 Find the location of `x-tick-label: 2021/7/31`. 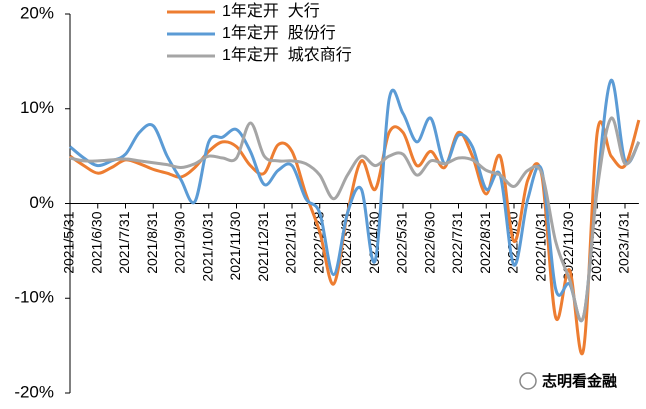

x-tick-label: 2021/7/31 is located at coordinates (124, 242).